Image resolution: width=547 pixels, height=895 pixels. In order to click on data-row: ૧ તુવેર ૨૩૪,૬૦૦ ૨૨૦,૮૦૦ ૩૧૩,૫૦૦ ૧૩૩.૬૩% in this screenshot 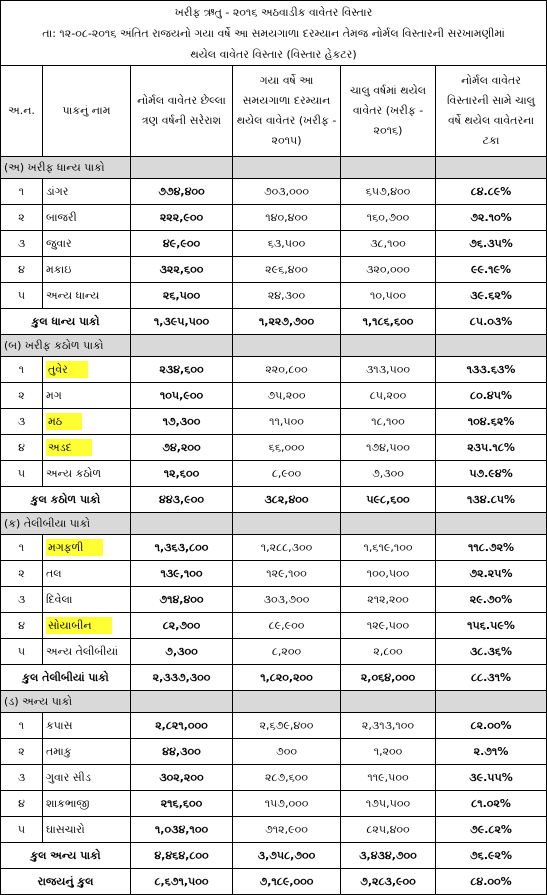, I will do `click(273, 369)`.